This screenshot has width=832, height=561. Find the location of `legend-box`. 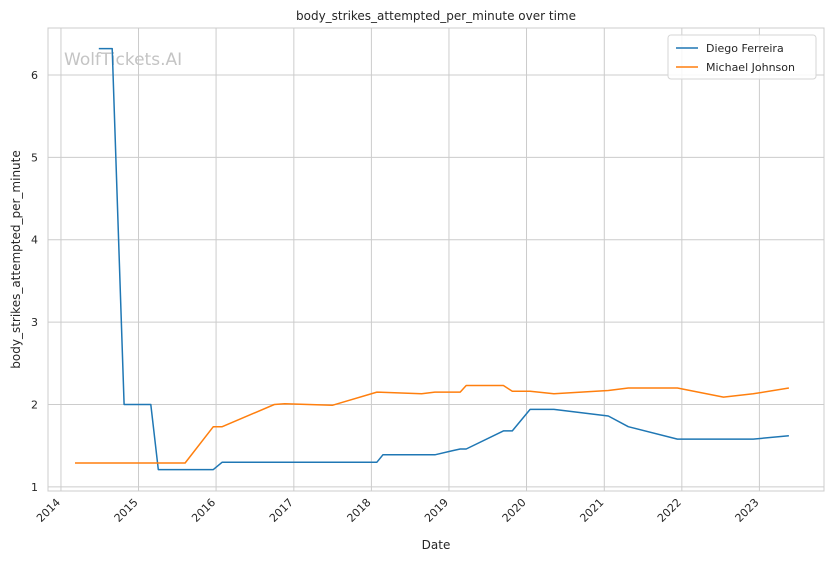

legend-box is located at coordinates (742, 57).